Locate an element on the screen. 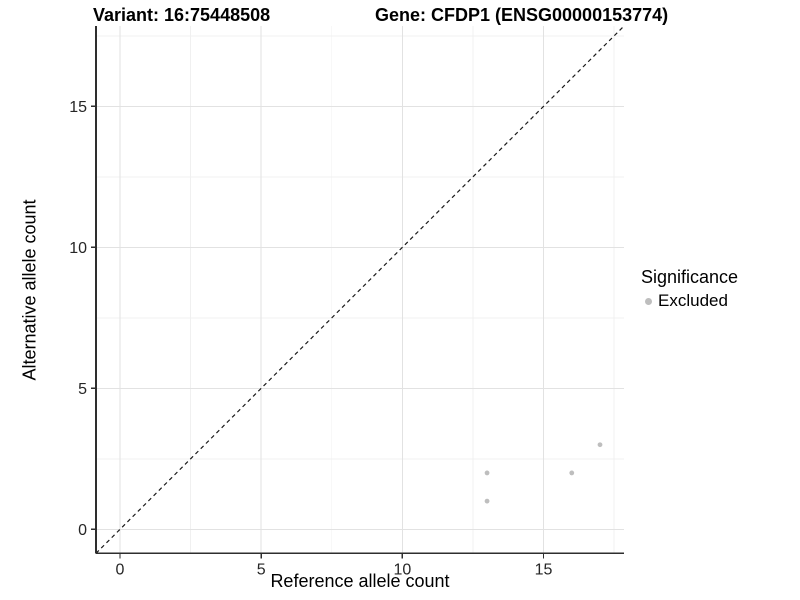 This screenshot has width=800, height=600. plot-title-gene: Gene: CFDP1 (ENSG00000153774) is located at coordinates (522, 15).